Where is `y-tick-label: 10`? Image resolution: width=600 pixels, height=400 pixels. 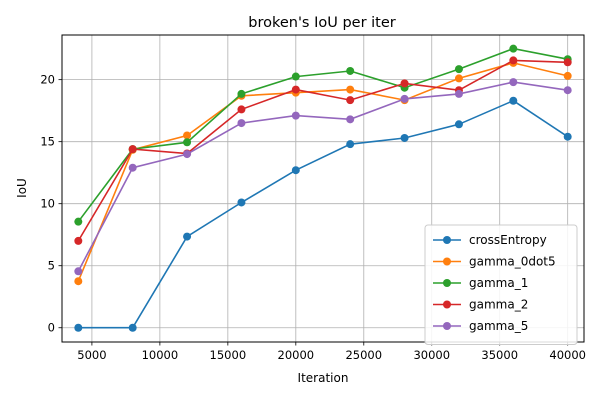
y-tick-label: 10 is located at coordinates (47, 204).